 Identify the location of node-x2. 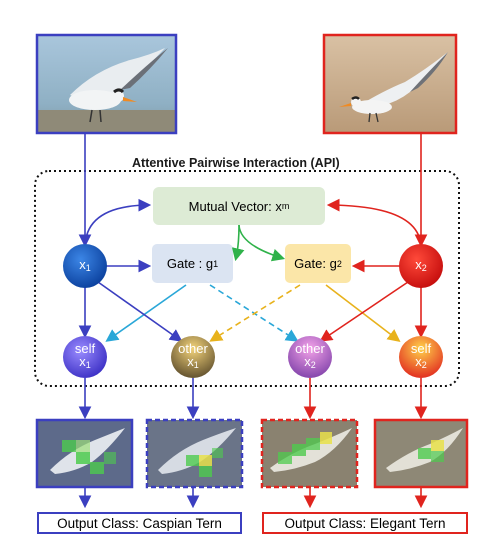
(421, 266).